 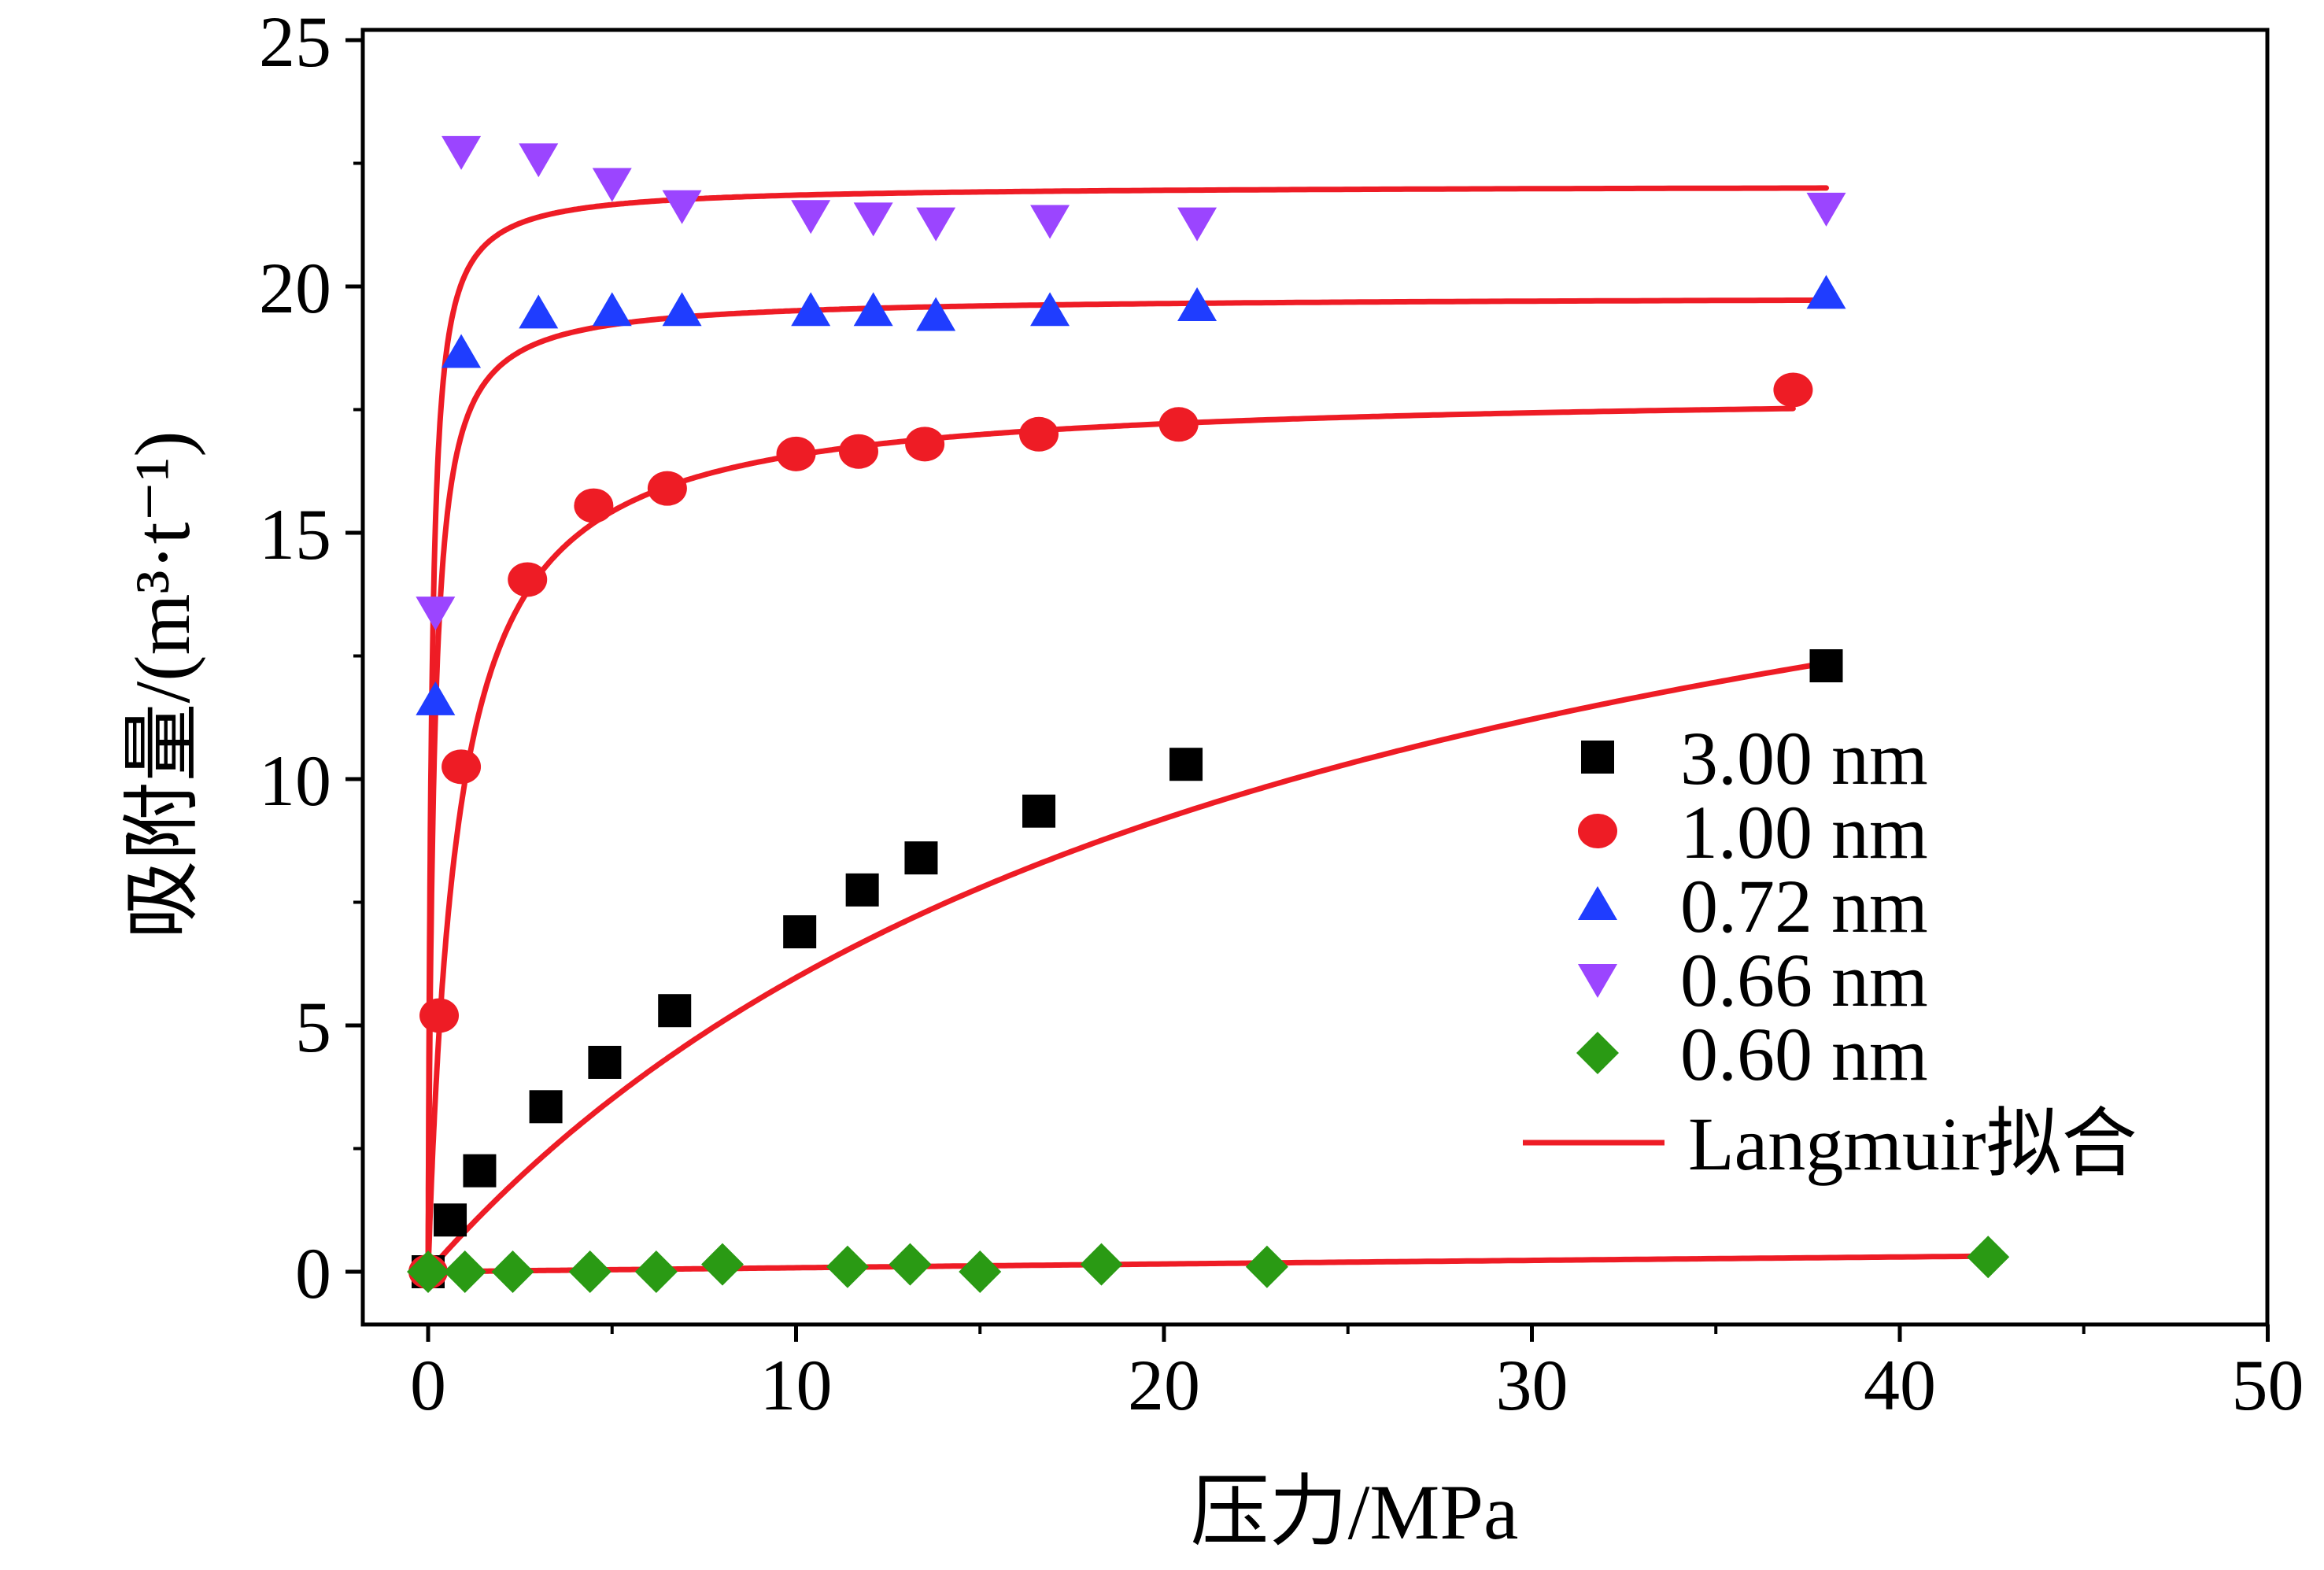 I want to click on x-tick-label: 10, so click(x=796, y=1385).